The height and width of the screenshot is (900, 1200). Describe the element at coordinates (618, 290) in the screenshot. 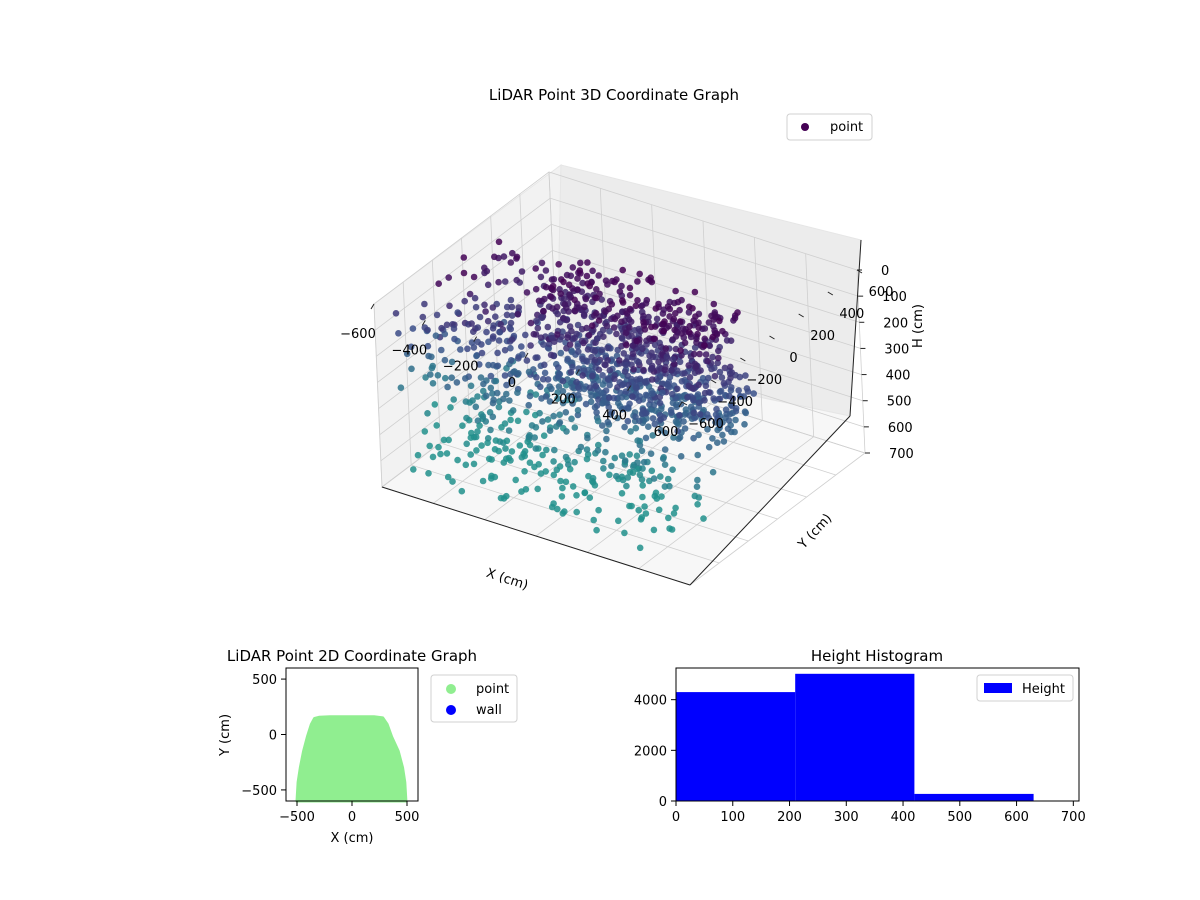

I see `grid-line-z` at that location.